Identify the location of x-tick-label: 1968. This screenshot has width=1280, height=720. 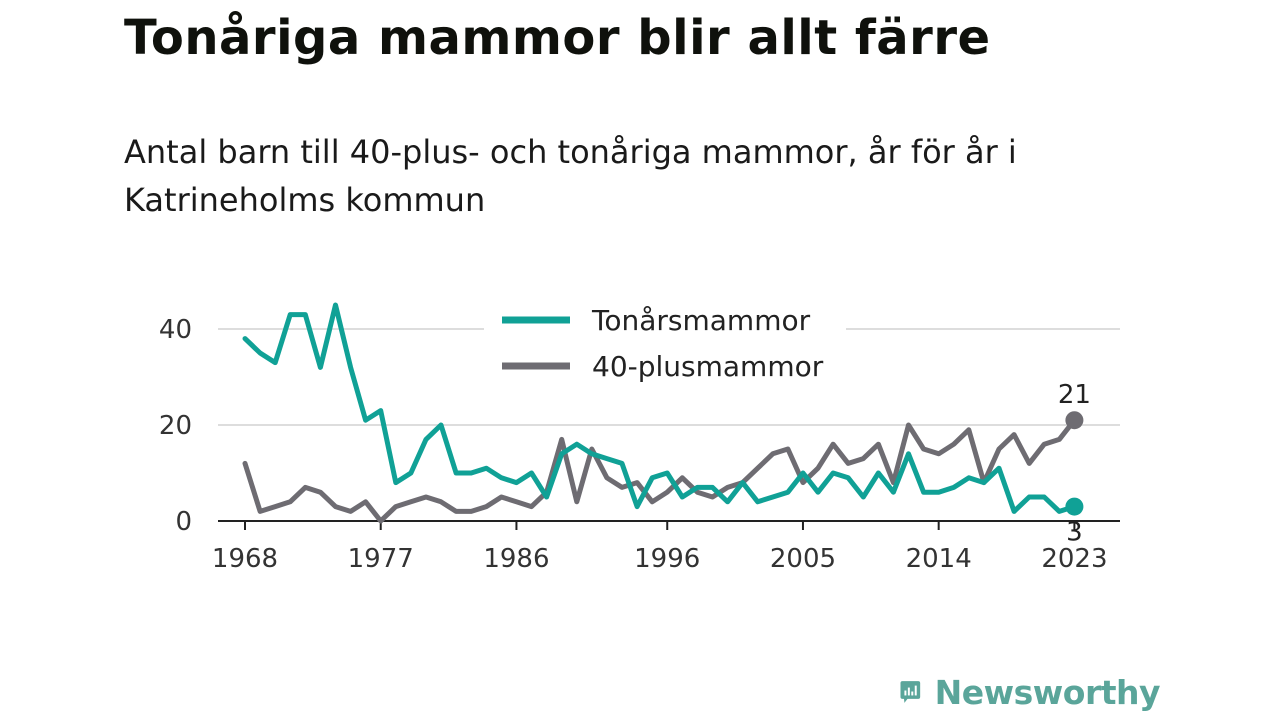
(245, 559).